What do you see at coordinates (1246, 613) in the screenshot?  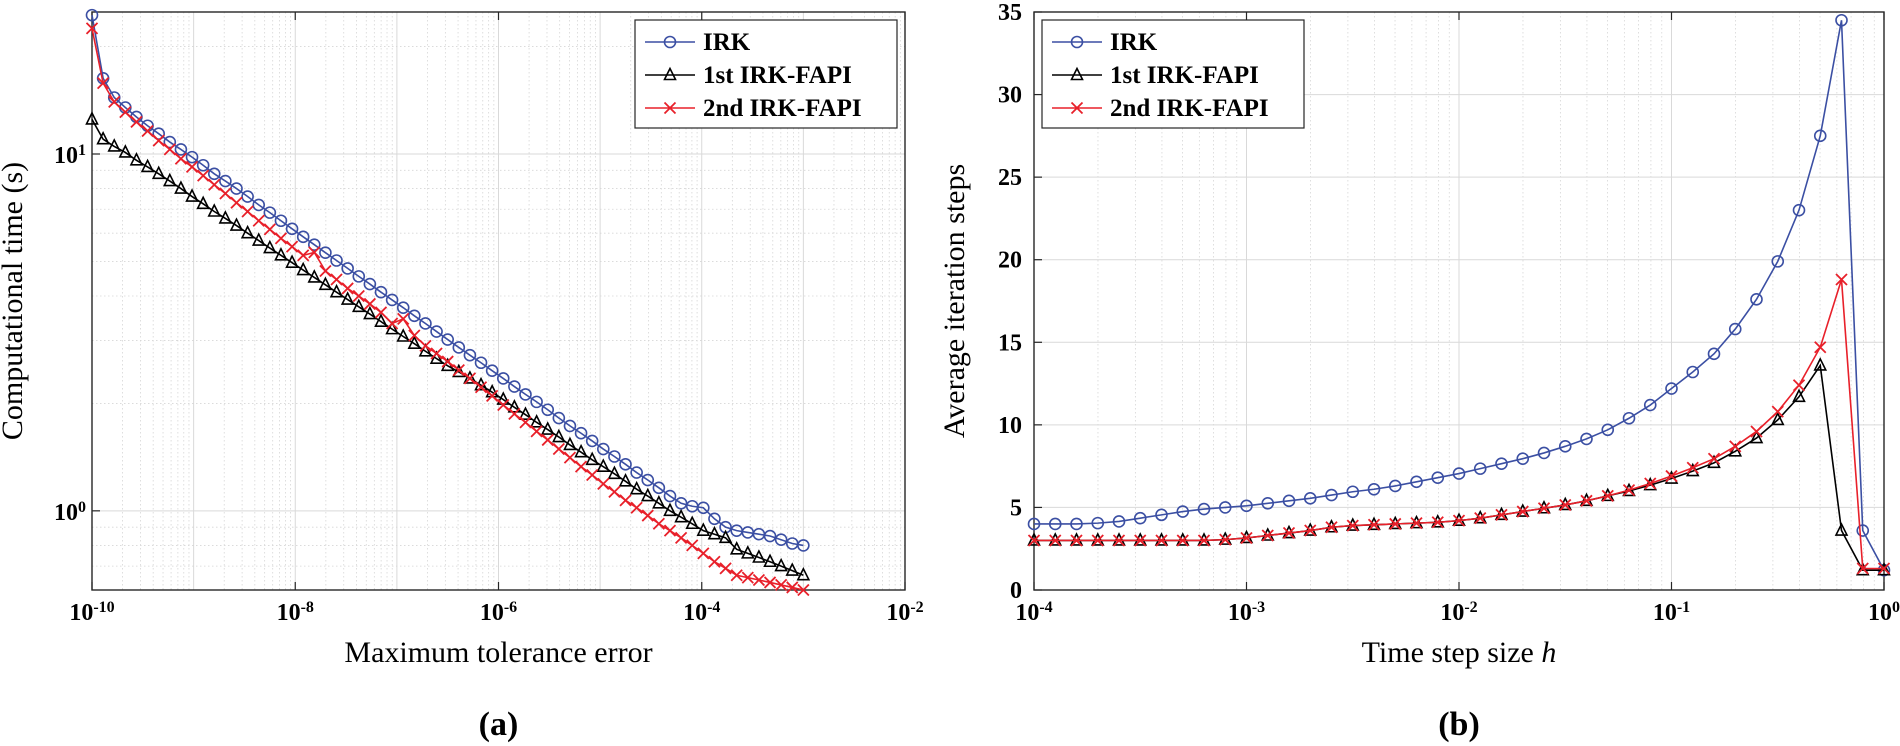 I see `x-tick-label: 10⁻³` at bounding box center [1246, 613].